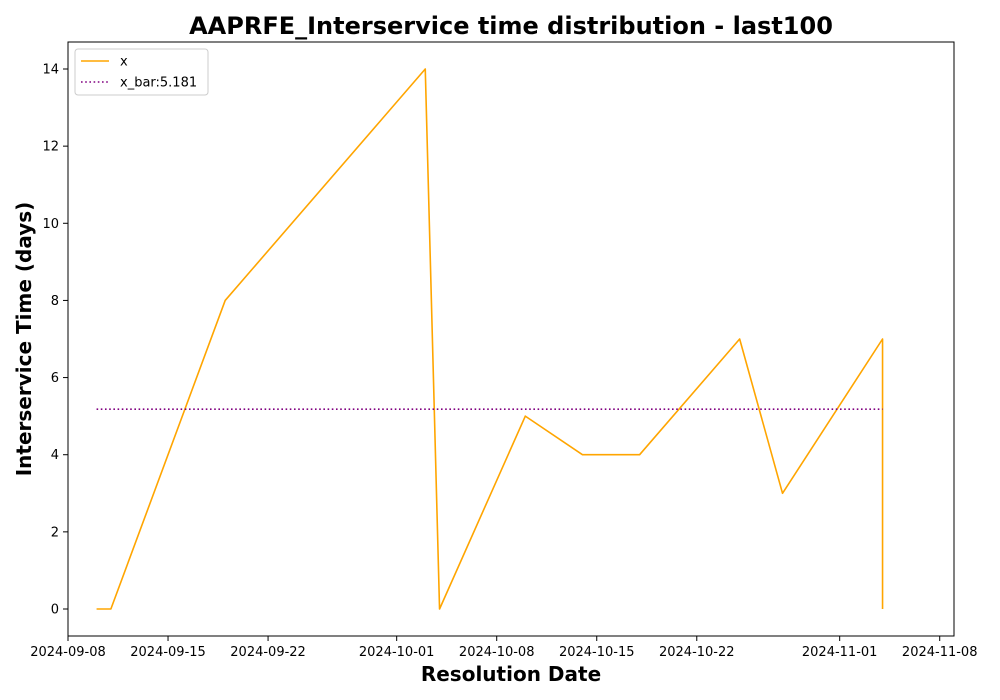 The image size is (1000, 700). What do you see at coordinates (55, 301) in the screenshot?
I see `y-tick-label: 8` at bounding box center [55, 301].